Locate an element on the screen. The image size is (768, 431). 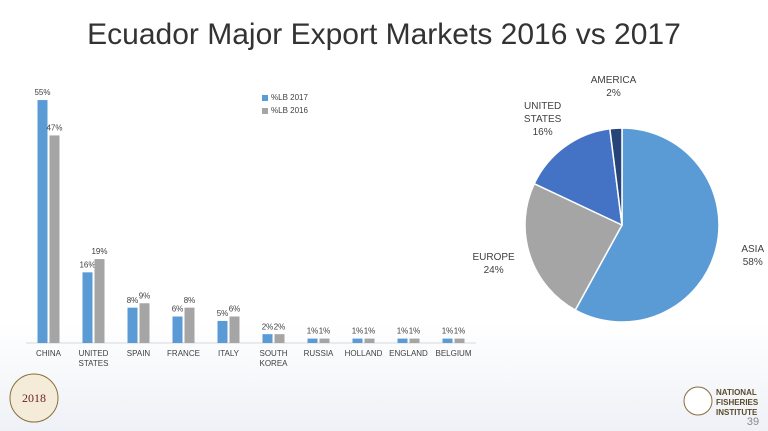
pie-label: EUROPE 24% is located at coordinates (494, 264).